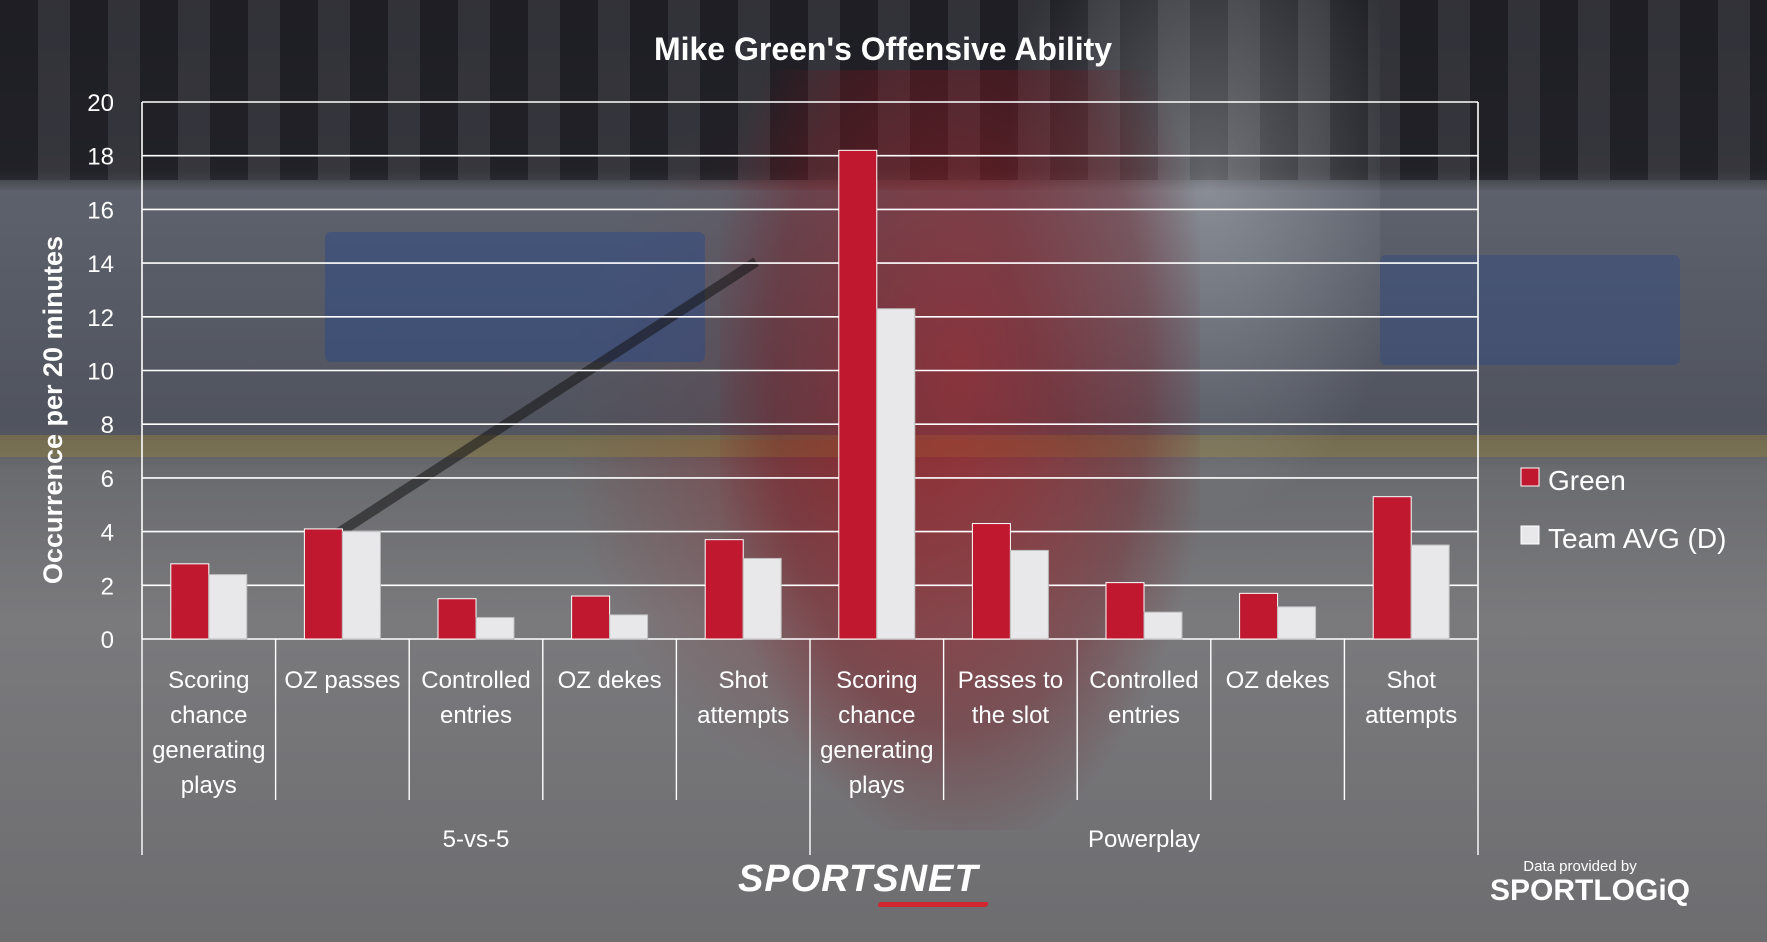  I want to click on y-axis-title: Occurrence per 20 minutes, so click(53, 410).